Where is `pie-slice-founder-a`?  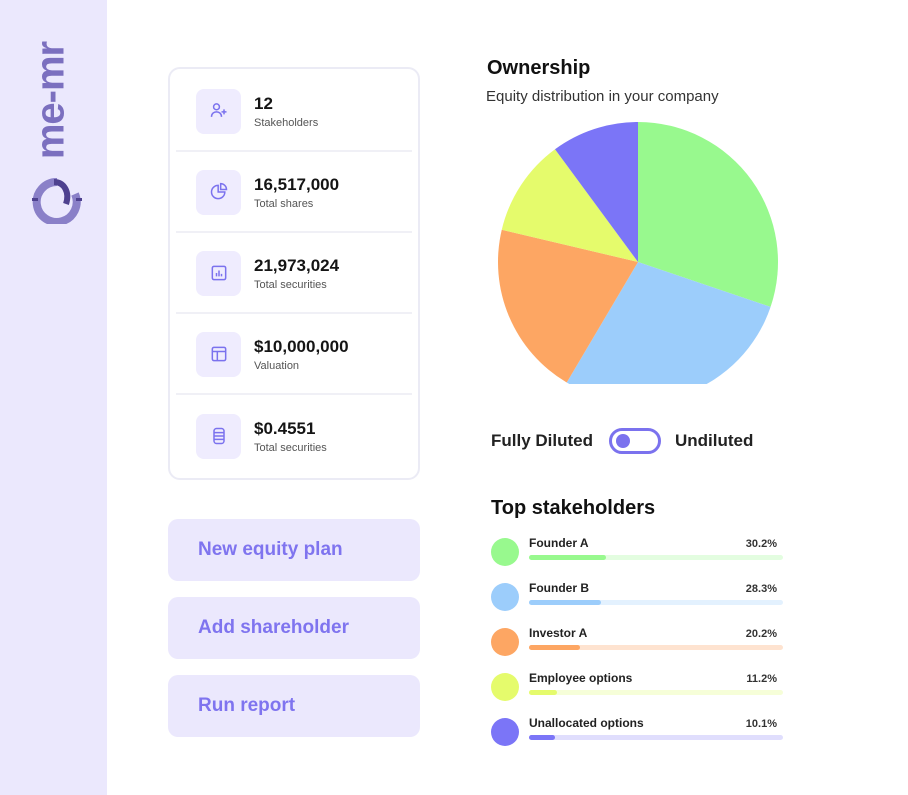 pie-slice-founder-a is located at coordinates (708, 214).